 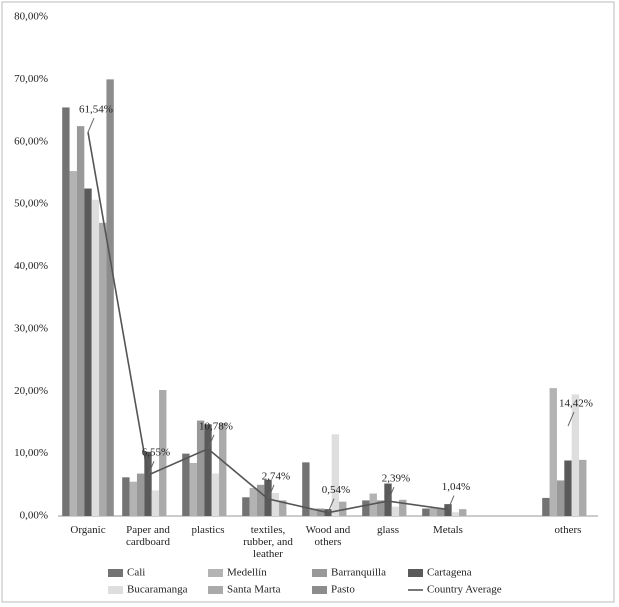 What do you see at coordinates (31, 204) in the screenshot?
I see `y-tick-label: 50,00%` at bounding box center [31, 204].